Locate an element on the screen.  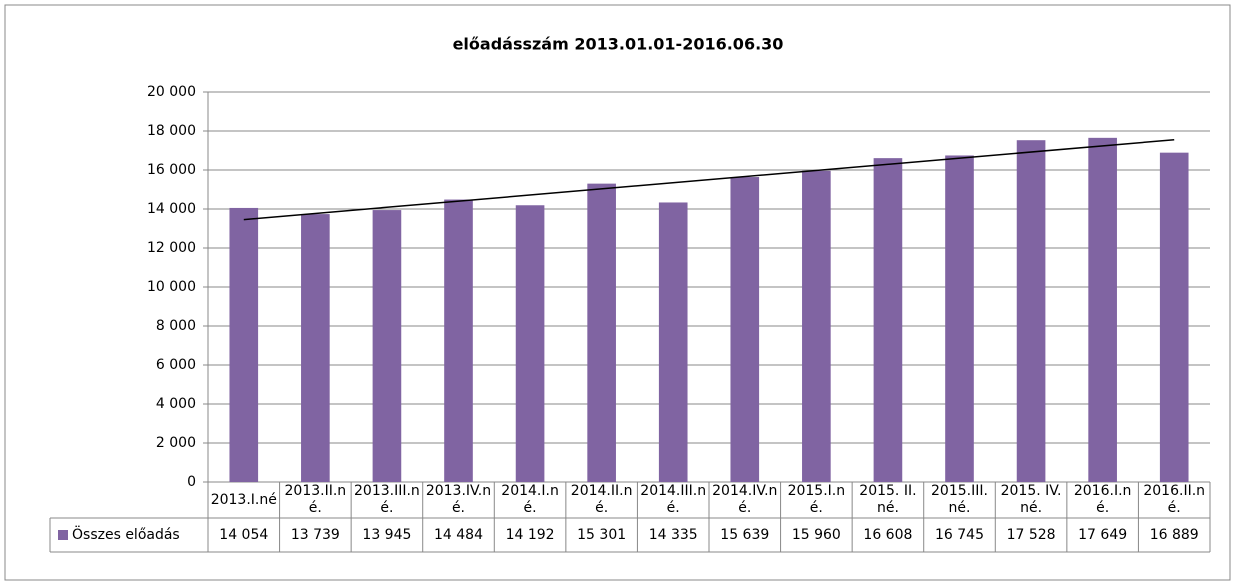
x-tick-label: 2014.II.né. is located at coordinates (601, 499).